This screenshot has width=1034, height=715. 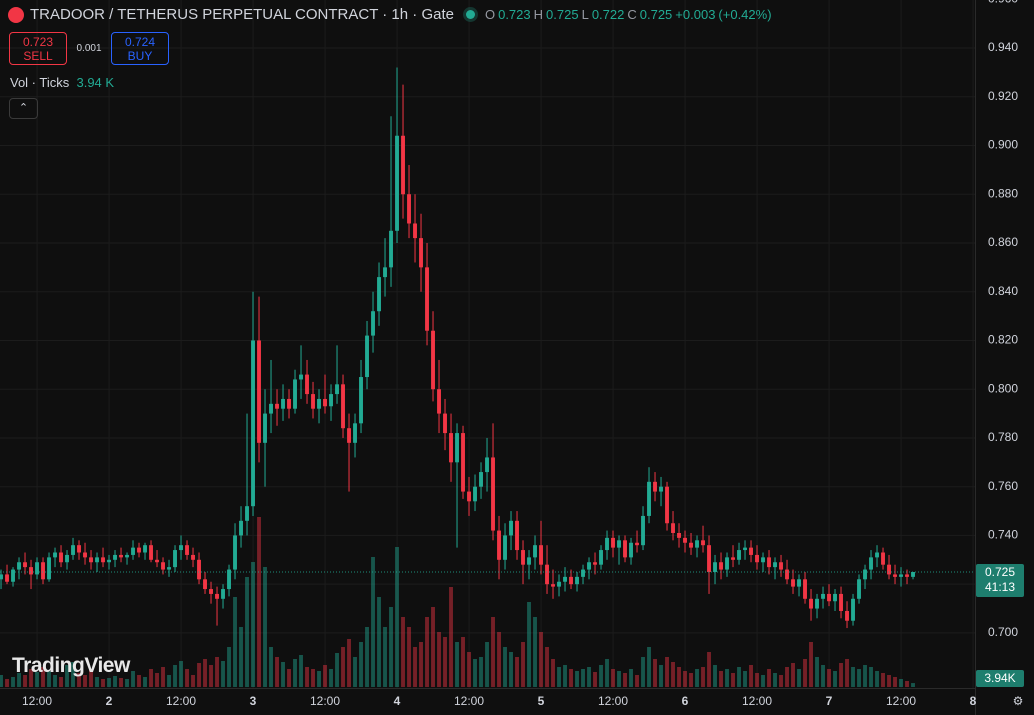 What do you see at coordinates (541, 701) in the screenshot?
I see `x-tick-label: 5` at bounding box center [541, 701].